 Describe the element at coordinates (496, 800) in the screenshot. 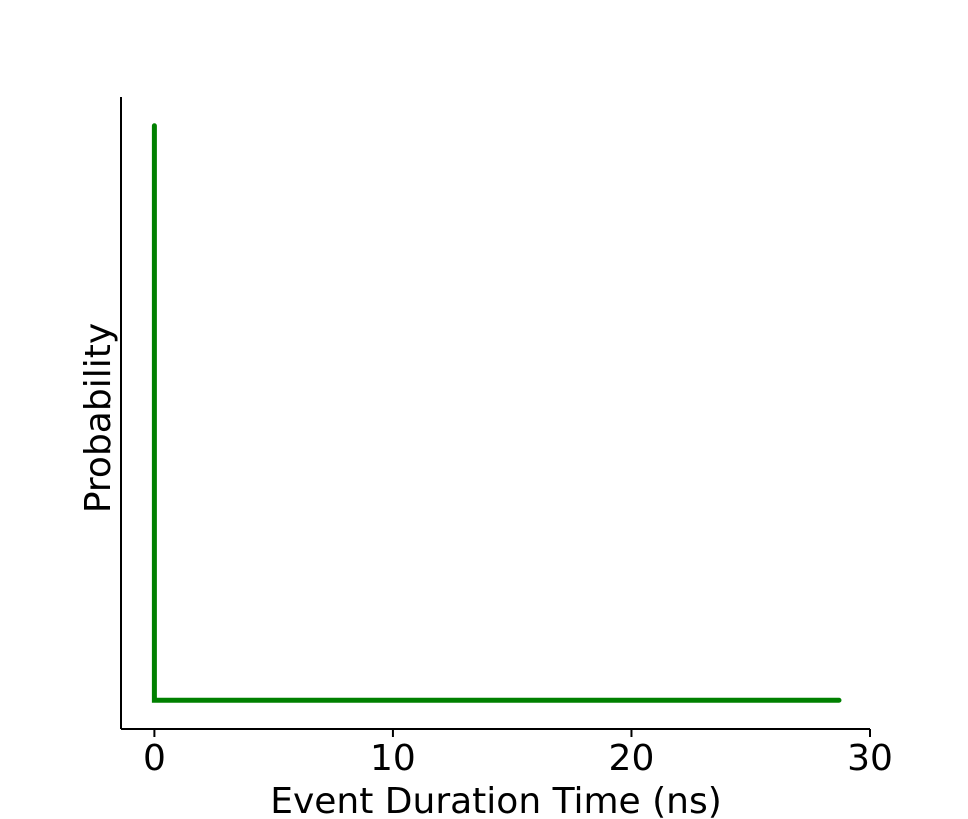

I see `x-axis-label: Event Duration Time (ns)` at that location.